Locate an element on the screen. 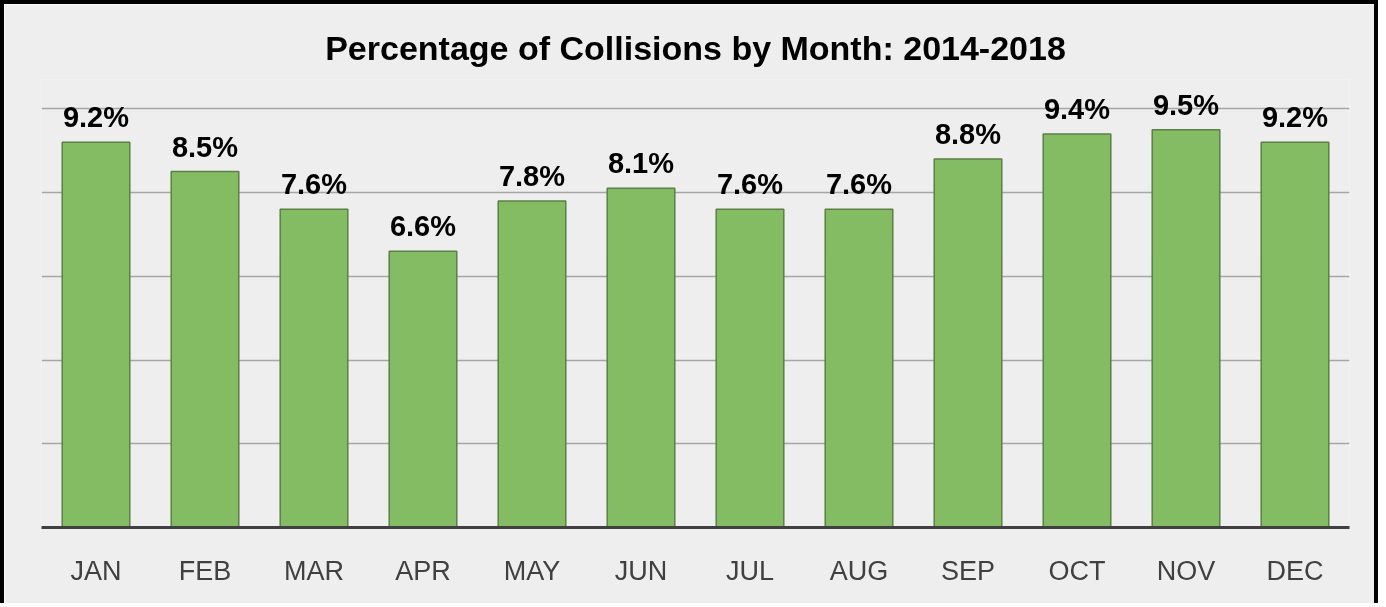  x-tick-label: NOV is located at coordinates (1186, 570).